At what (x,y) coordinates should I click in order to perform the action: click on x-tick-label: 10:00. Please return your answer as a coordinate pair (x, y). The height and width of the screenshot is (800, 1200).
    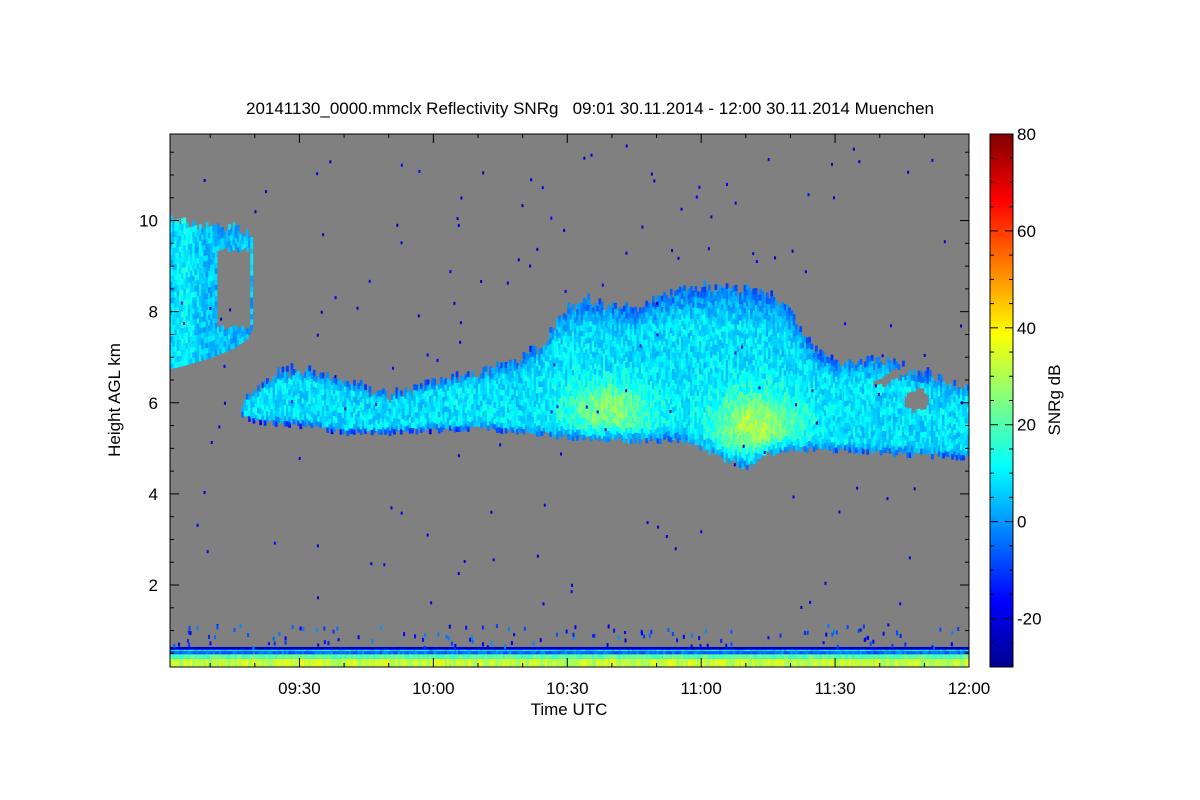
    Looking at the image, I should click on (433, 688).